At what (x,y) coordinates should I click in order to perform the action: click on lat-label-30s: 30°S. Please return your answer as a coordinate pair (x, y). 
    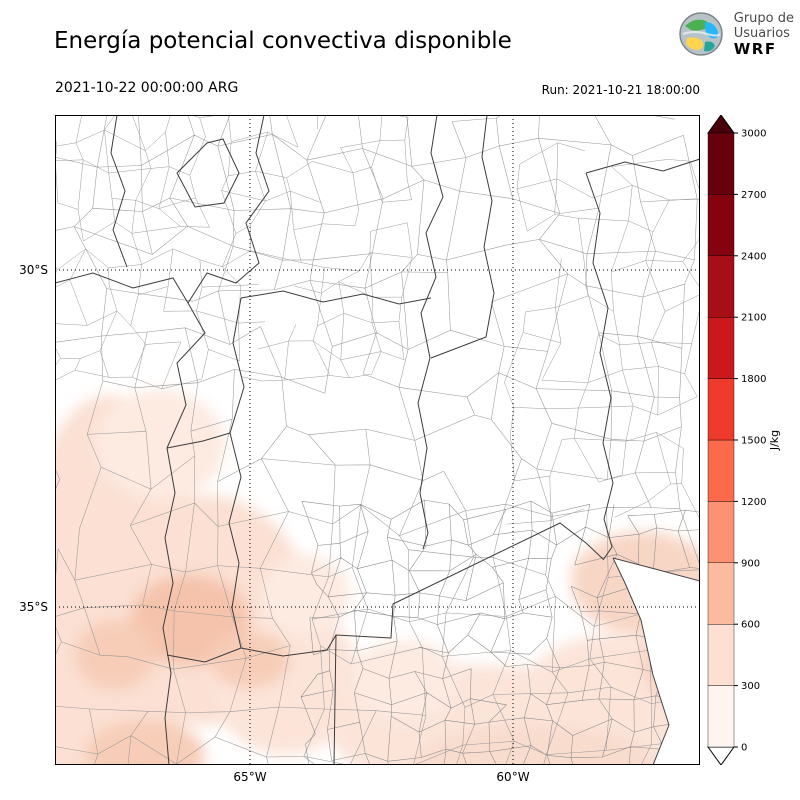
    Looking at the image, I should click on (33, 270).